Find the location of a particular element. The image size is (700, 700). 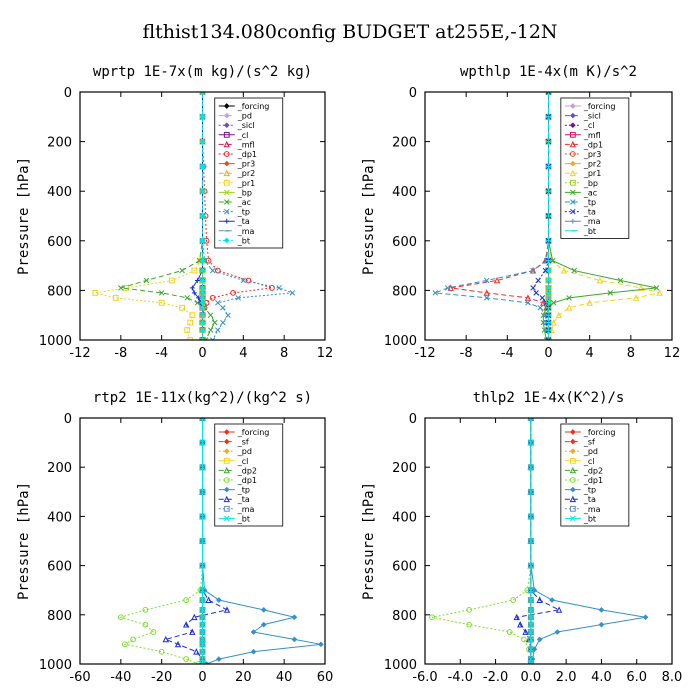

legend-label: _bp is located at coordinates (590, 183).